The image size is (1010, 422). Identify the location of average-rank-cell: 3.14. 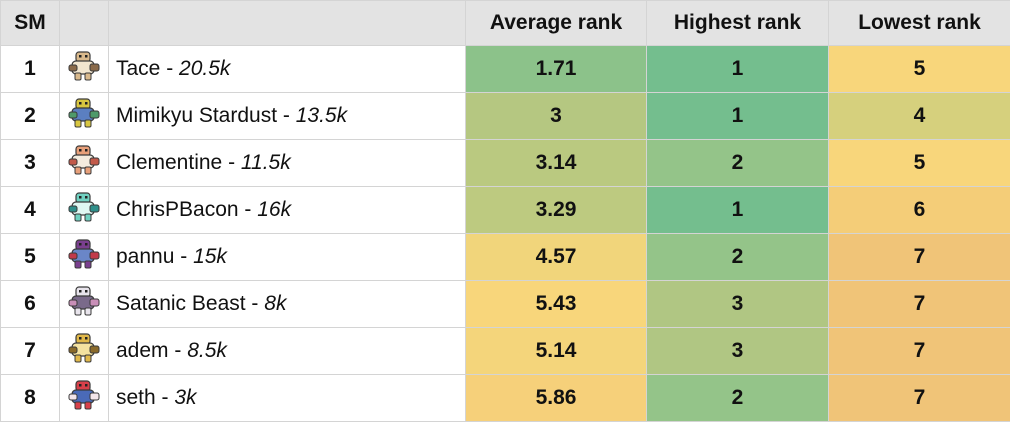
(556, 163).